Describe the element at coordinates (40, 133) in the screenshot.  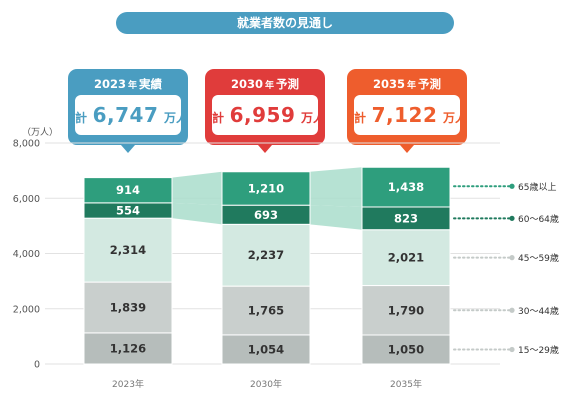
I see `y-unit-label: （万人）` at that location.